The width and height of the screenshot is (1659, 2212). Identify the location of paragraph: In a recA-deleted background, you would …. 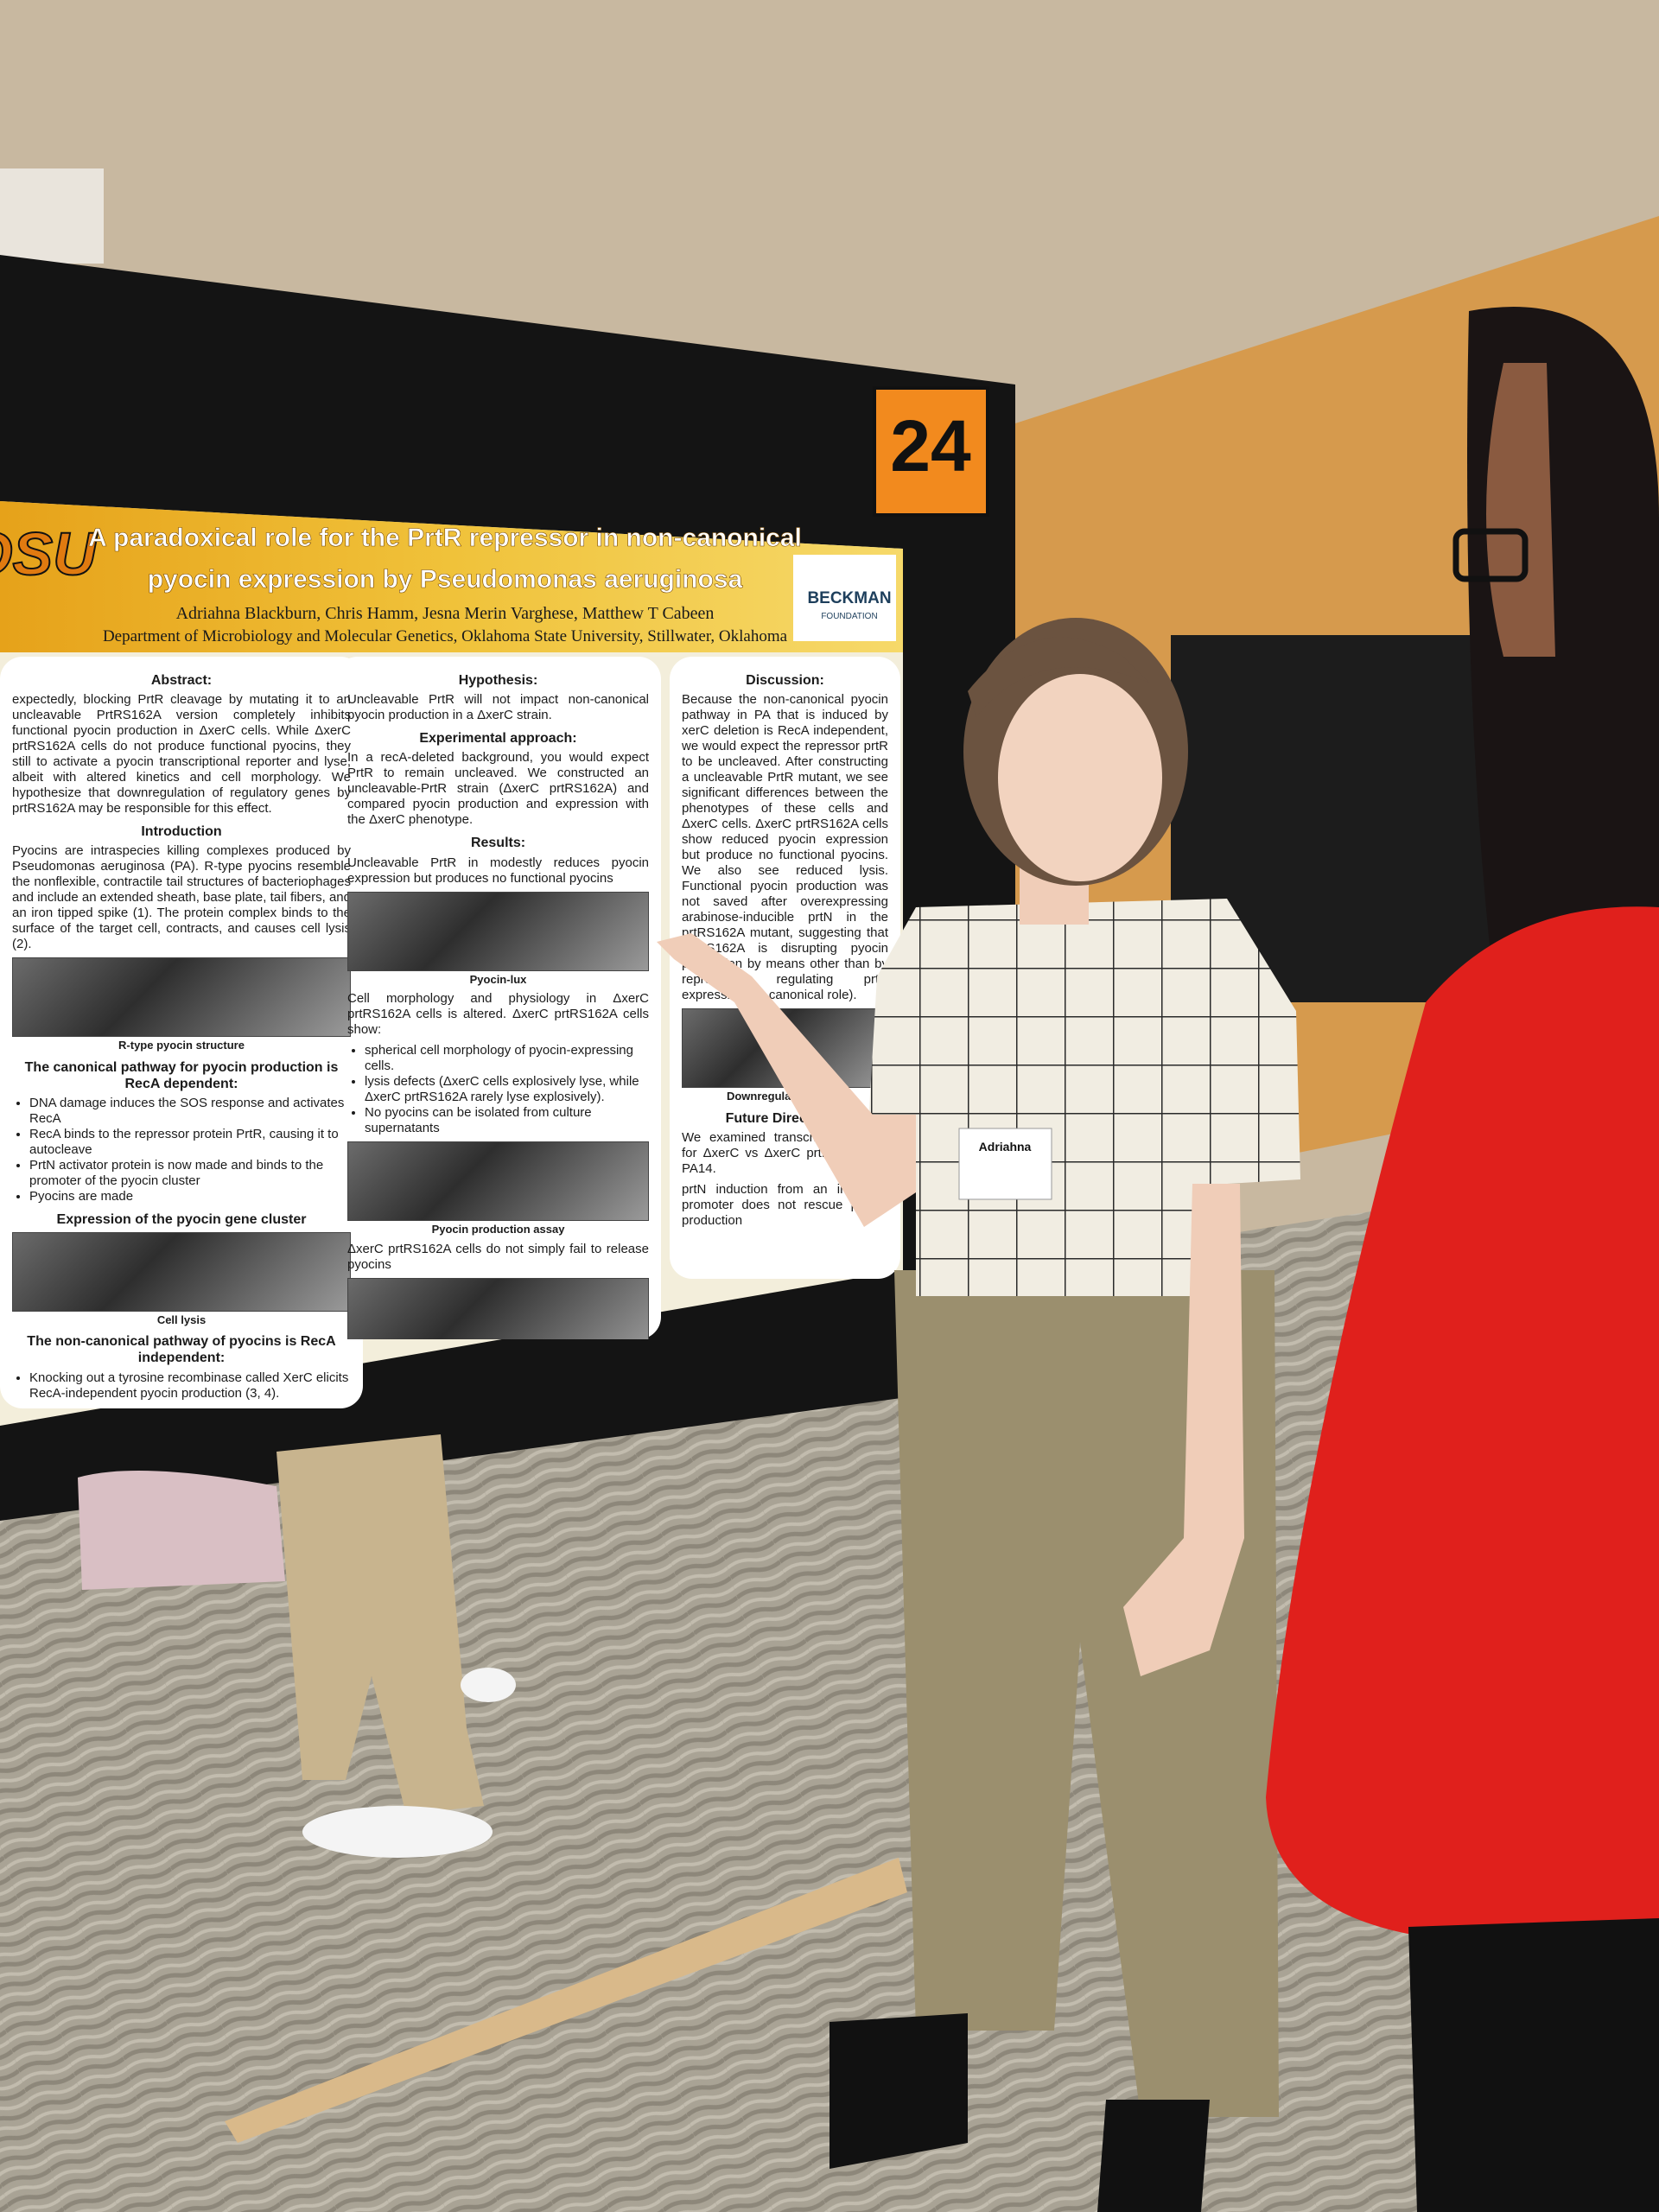
(498, 789).